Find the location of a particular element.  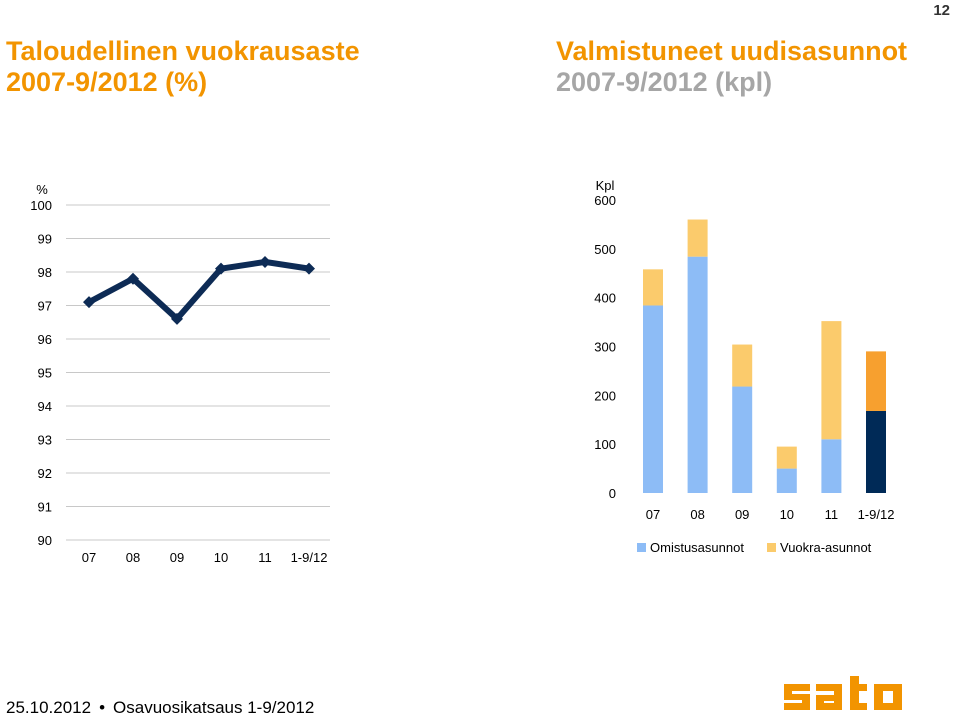

y-tick-label: 98 is located at coordinates (45, 272).